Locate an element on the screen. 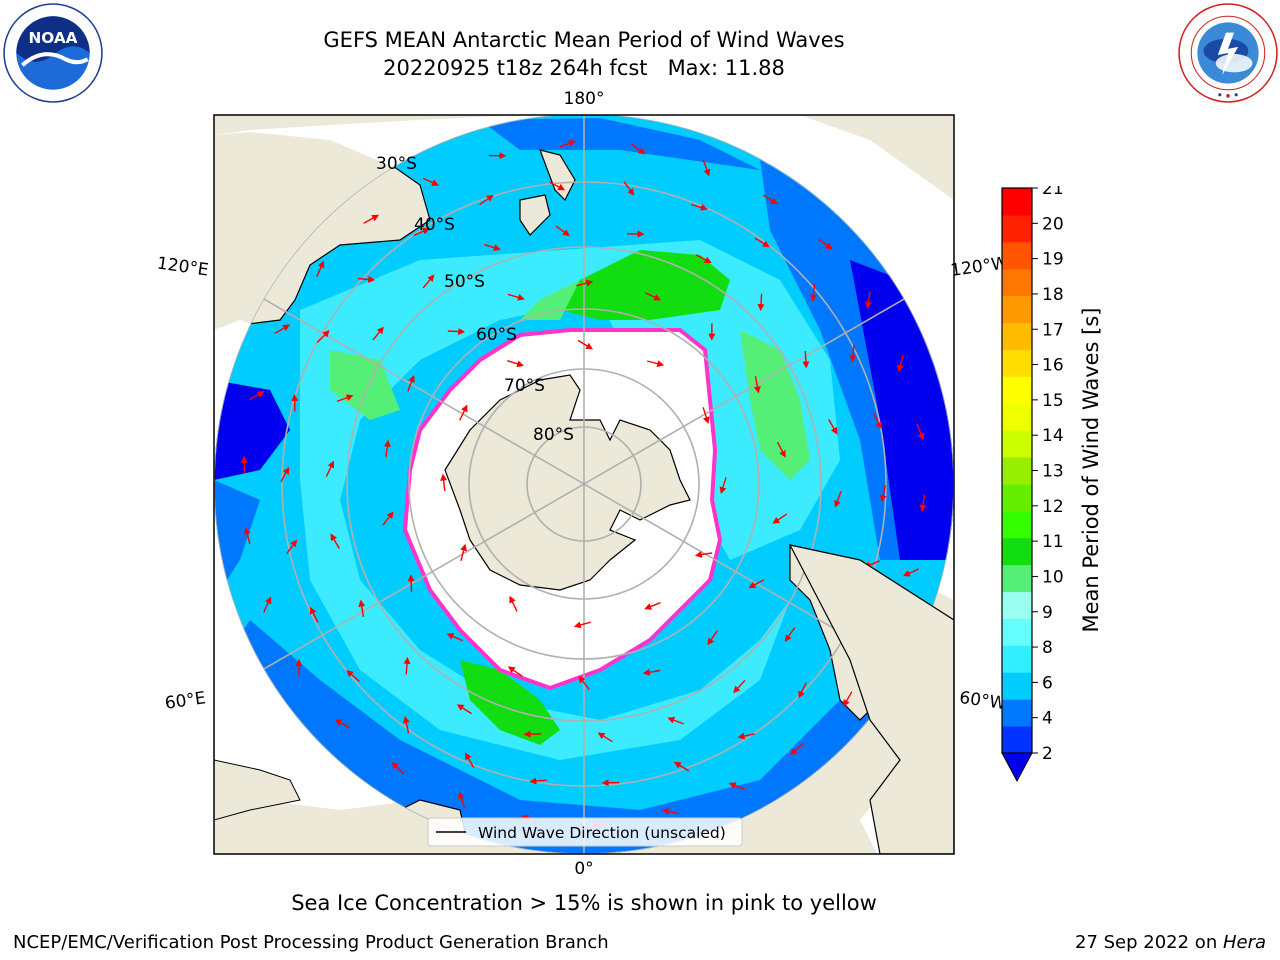 The height and width of the screenshot is (960, 1280). colorbar-tick-label: 17 is located at coordinates (1053, 330).